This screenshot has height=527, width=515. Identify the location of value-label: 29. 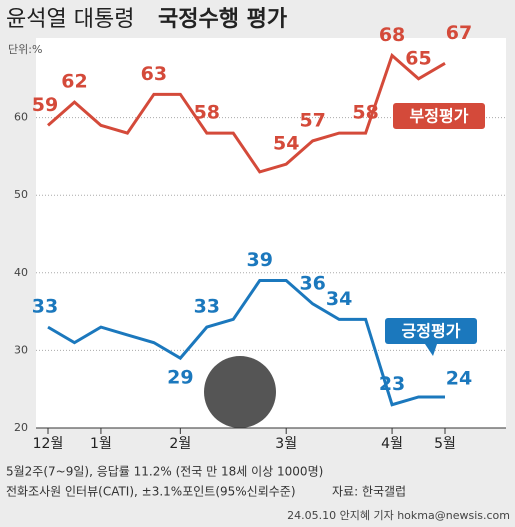
(180, 378).